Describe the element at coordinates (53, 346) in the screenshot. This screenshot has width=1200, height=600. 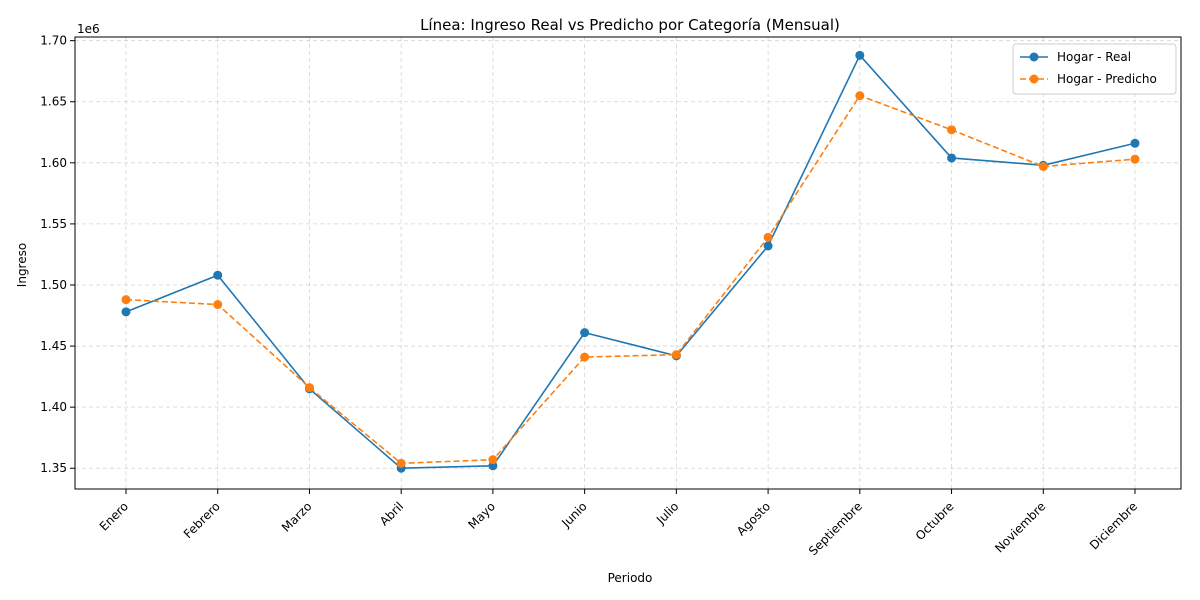
I see `y-tick-label: 1.45` at that location.